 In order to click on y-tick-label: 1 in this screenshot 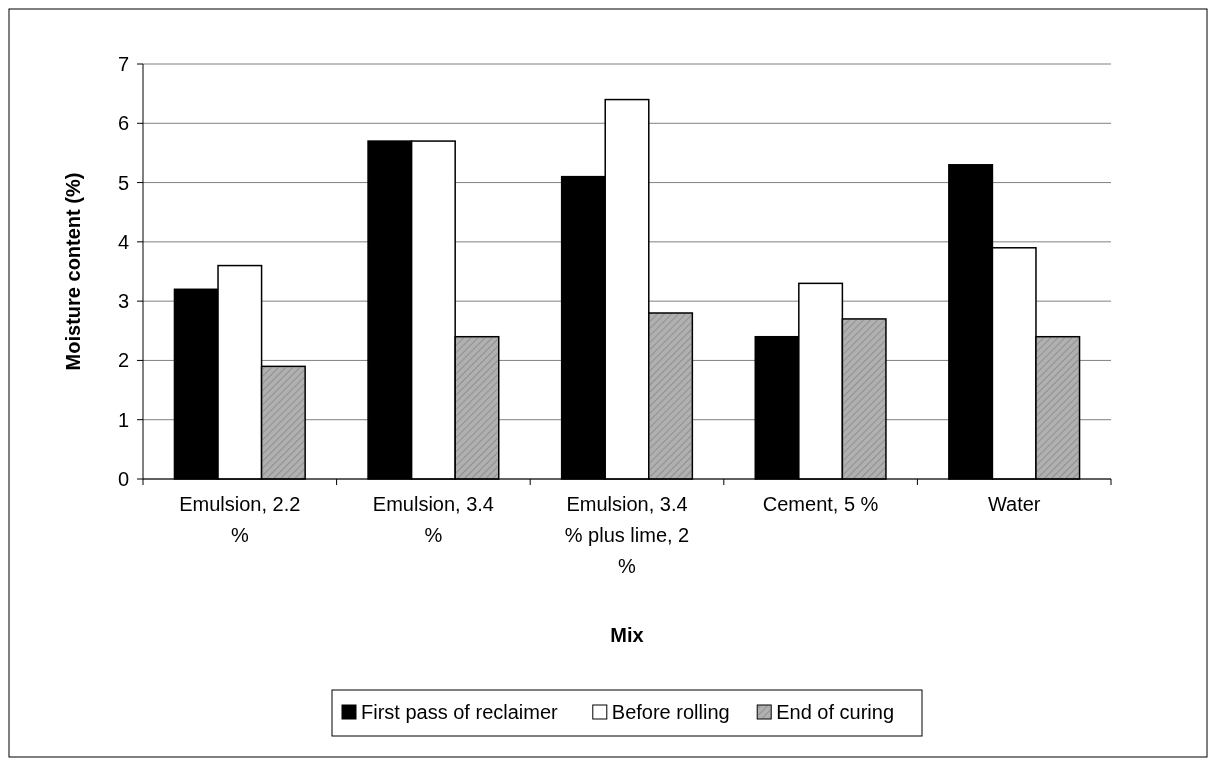, I will do `click(123, 419)`.